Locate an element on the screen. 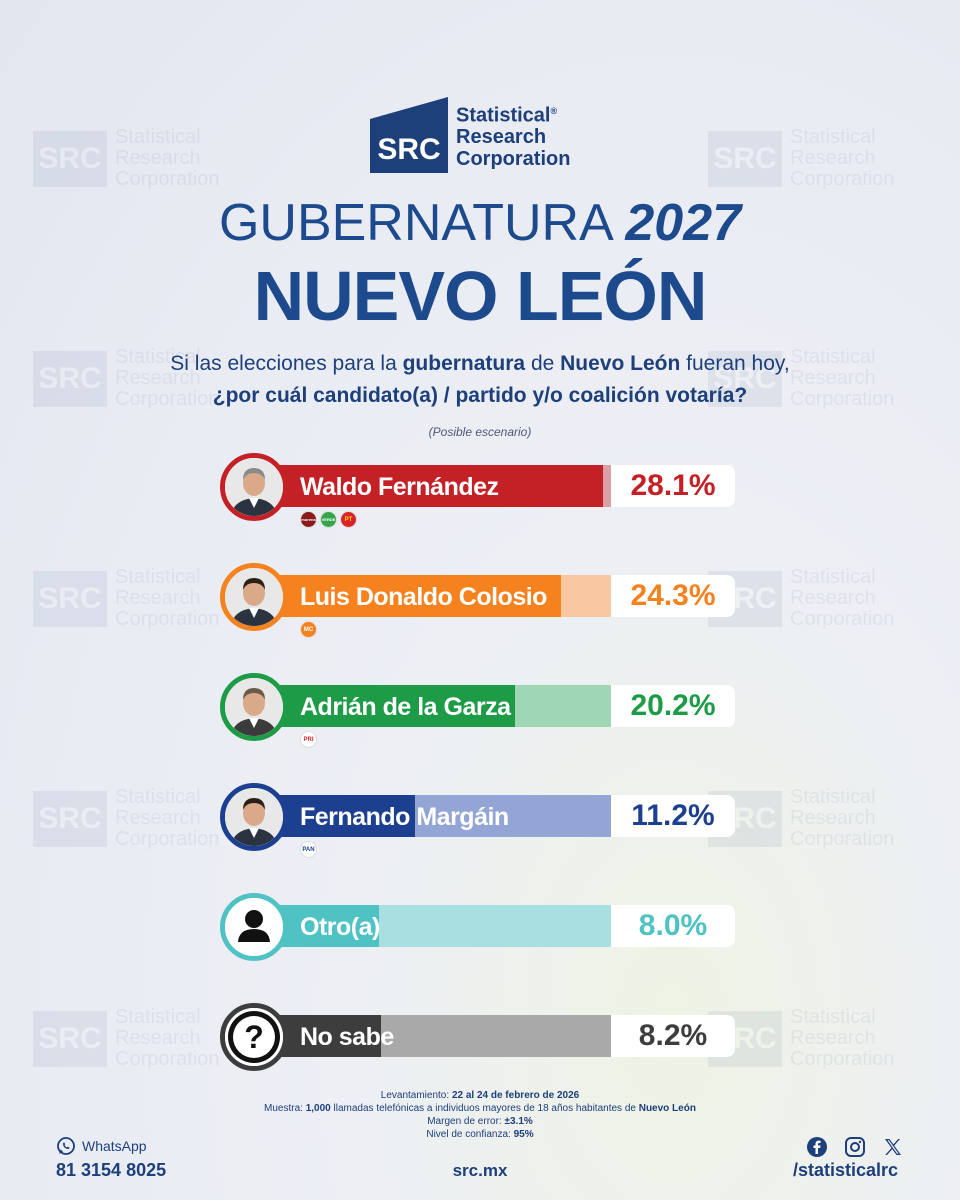 The height and width of the screenshot is (1200, 960). party-logos: MC is located at coordinates (308, 629).